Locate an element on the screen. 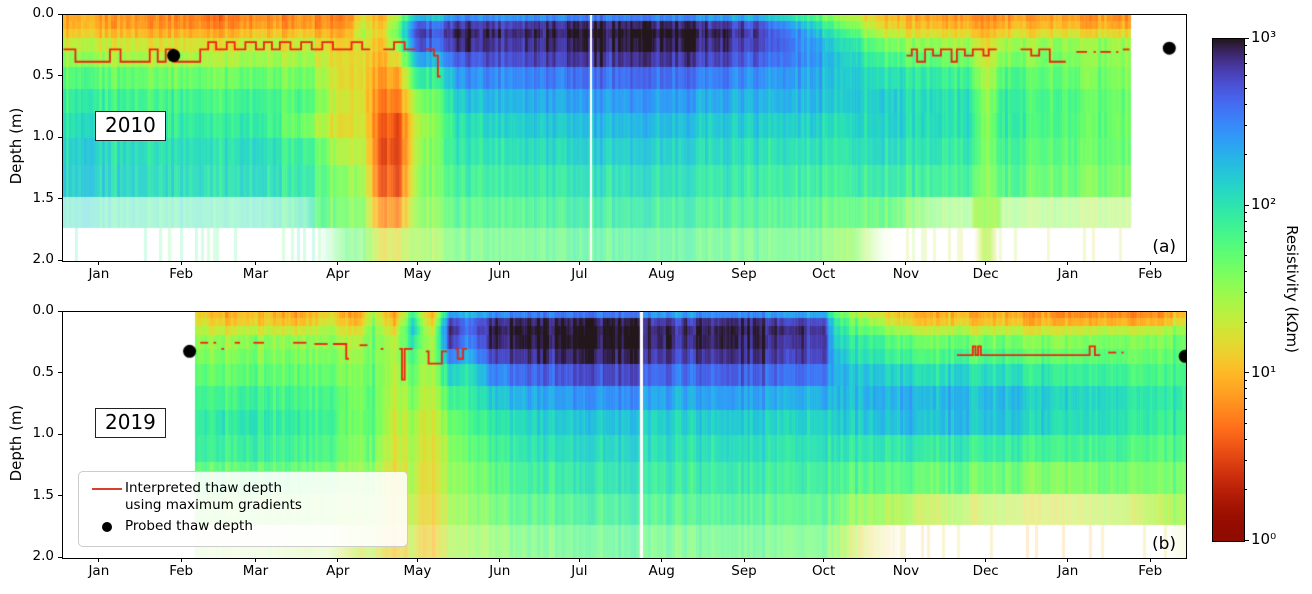 This screenshot has width=1312, height=594. colorbar is located at coordinates (1228, 290).